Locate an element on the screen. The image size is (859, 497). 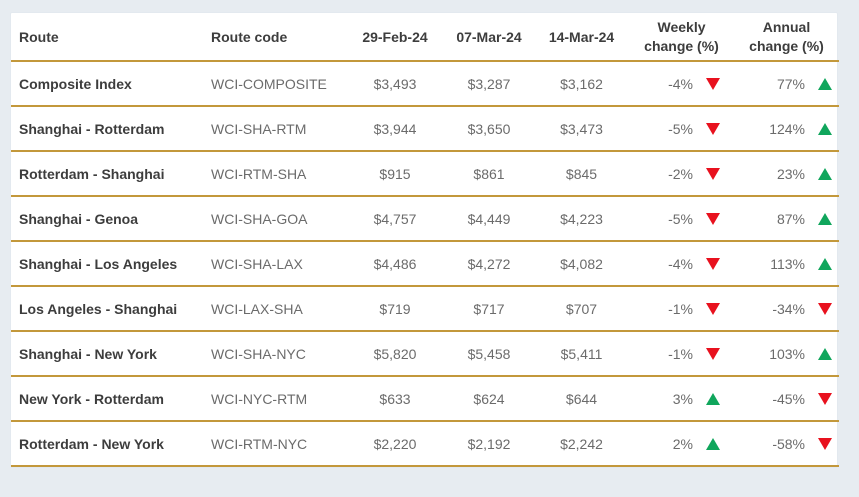
column-header-weekly-change: Weekly change (%) is located at coordinates (681, 37).